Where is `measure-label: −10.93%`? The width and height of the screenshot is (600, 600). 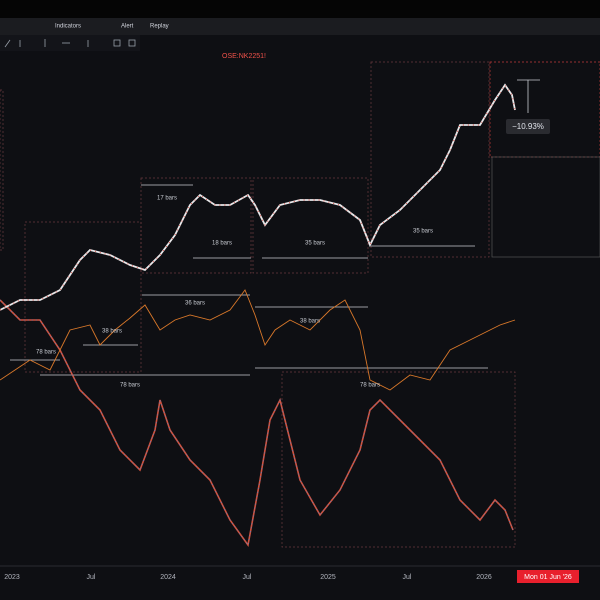
measure-label: −10.93% is located at coordinates (528, 126).